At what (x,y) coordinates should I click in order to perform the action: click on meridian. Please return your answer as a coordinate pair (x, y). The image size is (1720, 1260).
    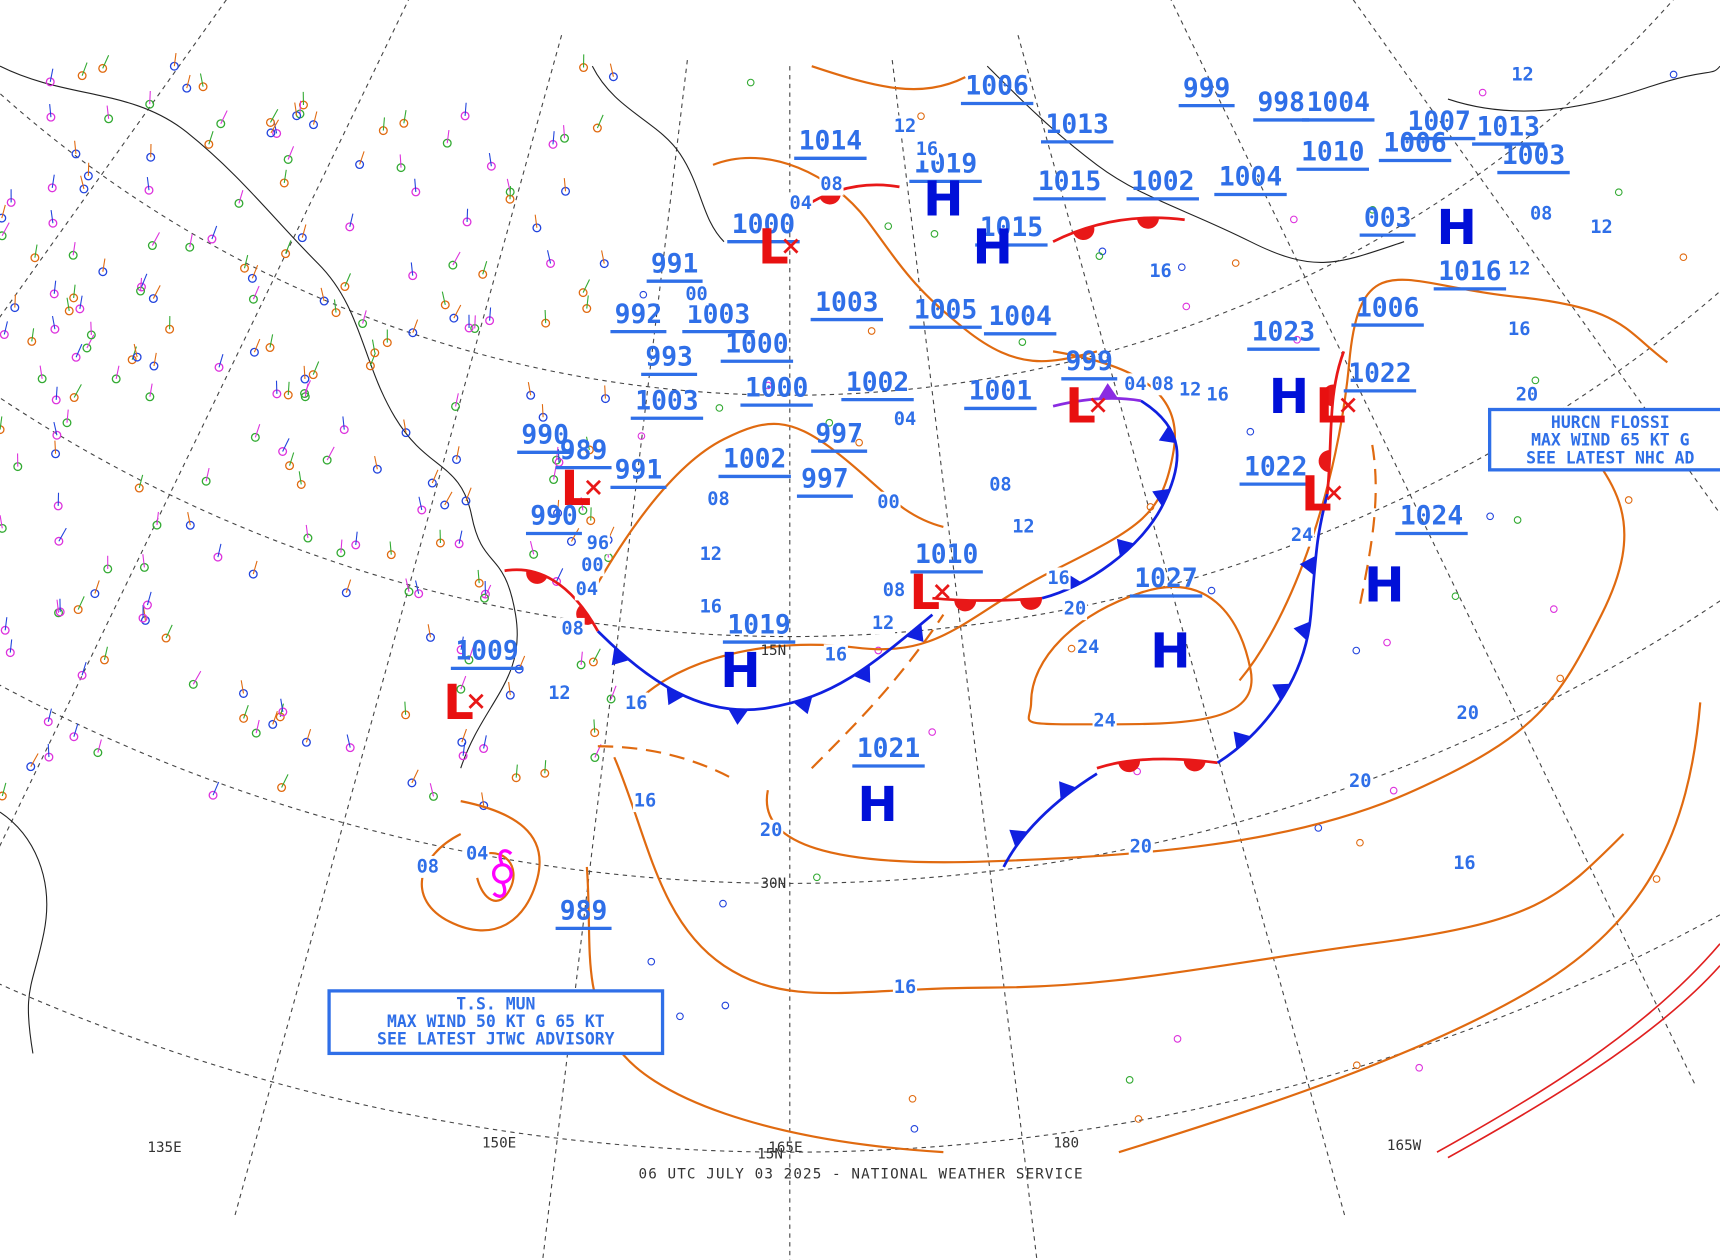
    Looking at the image, I should click on (615, 659).